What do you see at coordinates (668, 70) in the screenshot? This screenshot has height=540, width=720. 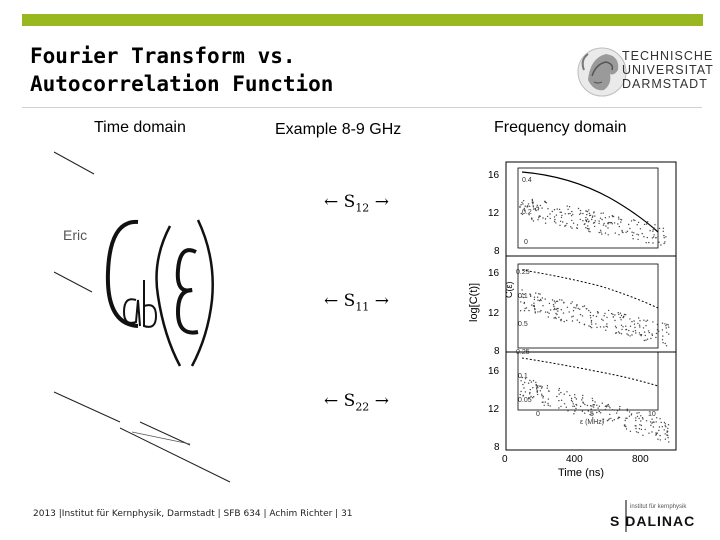 I see `tud-logo-text: TECHNISCHE UNIVERSITAT DARMSTADT` at bounding box center [668, 70].